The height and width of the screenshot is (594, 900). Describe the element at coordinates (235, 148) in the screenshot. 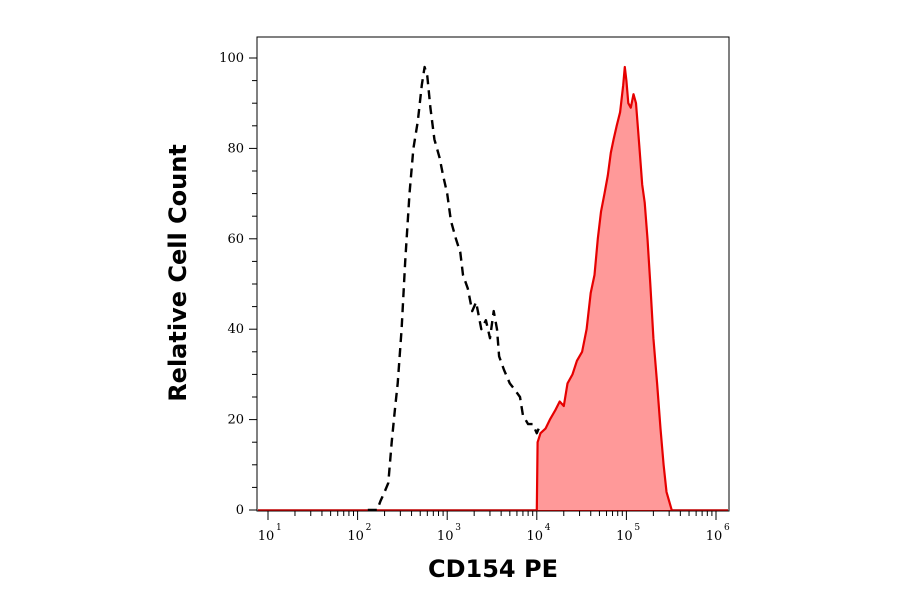

I see `y-tick-label: 80` at that location.